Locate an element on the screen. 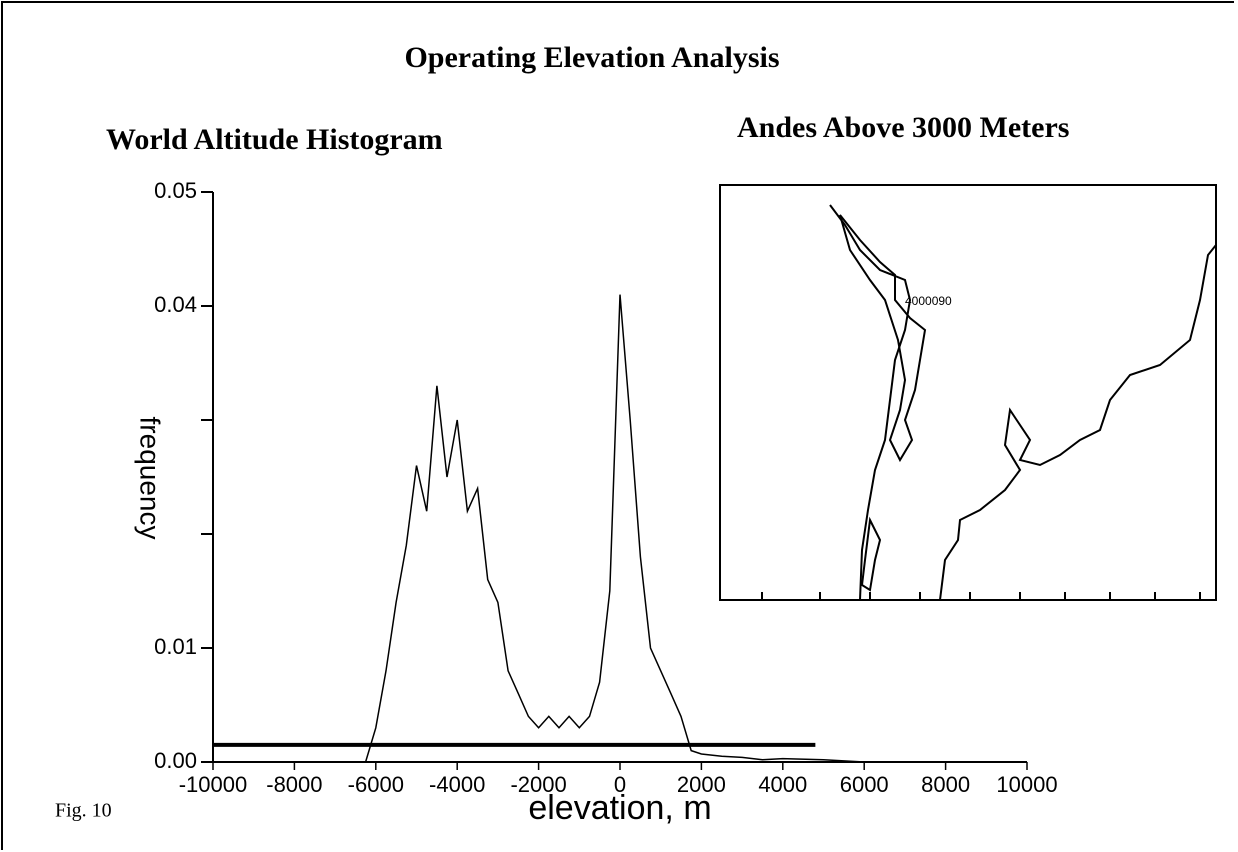 The image size is (1238, 852). x-tick-label: 2000 is located at coordinates (701, 784).